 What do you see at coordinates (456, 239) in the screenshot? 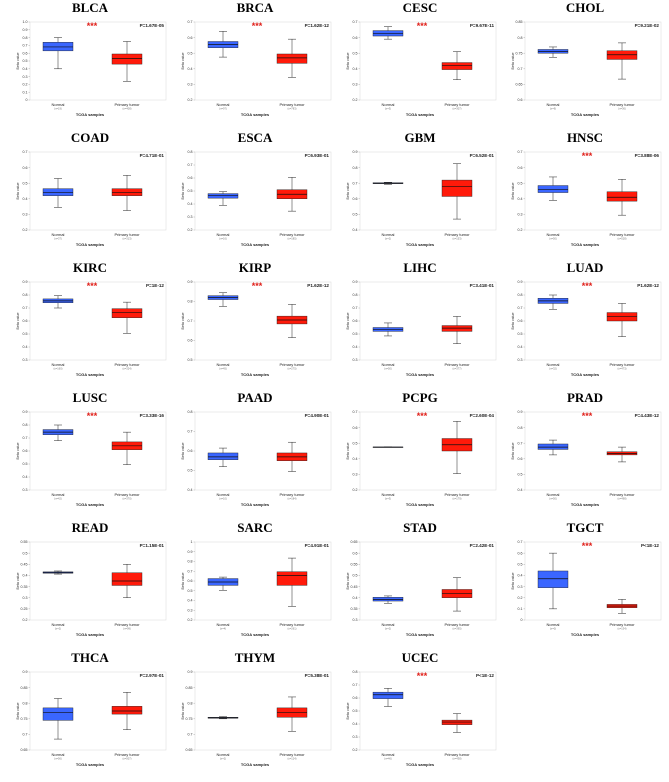
I see `sample-count: (n=153)` at bounding box center [456, 239].